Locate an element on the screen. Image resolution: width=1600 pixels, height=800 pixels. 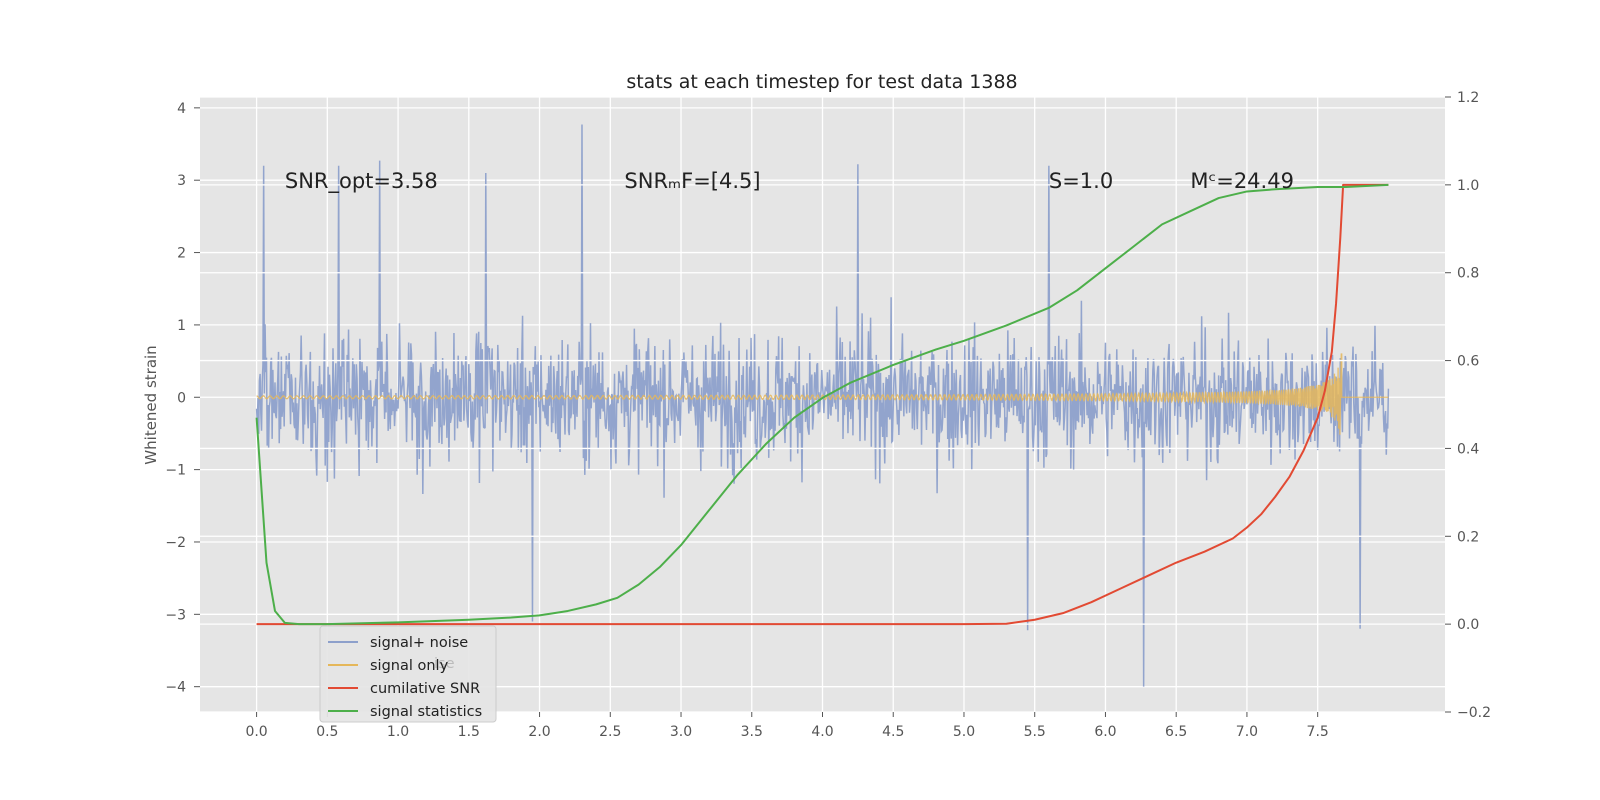
y-axis-ticks: −4 −3 −2 −1 0 1 2 3 4 is located at coordinates (182, 398).